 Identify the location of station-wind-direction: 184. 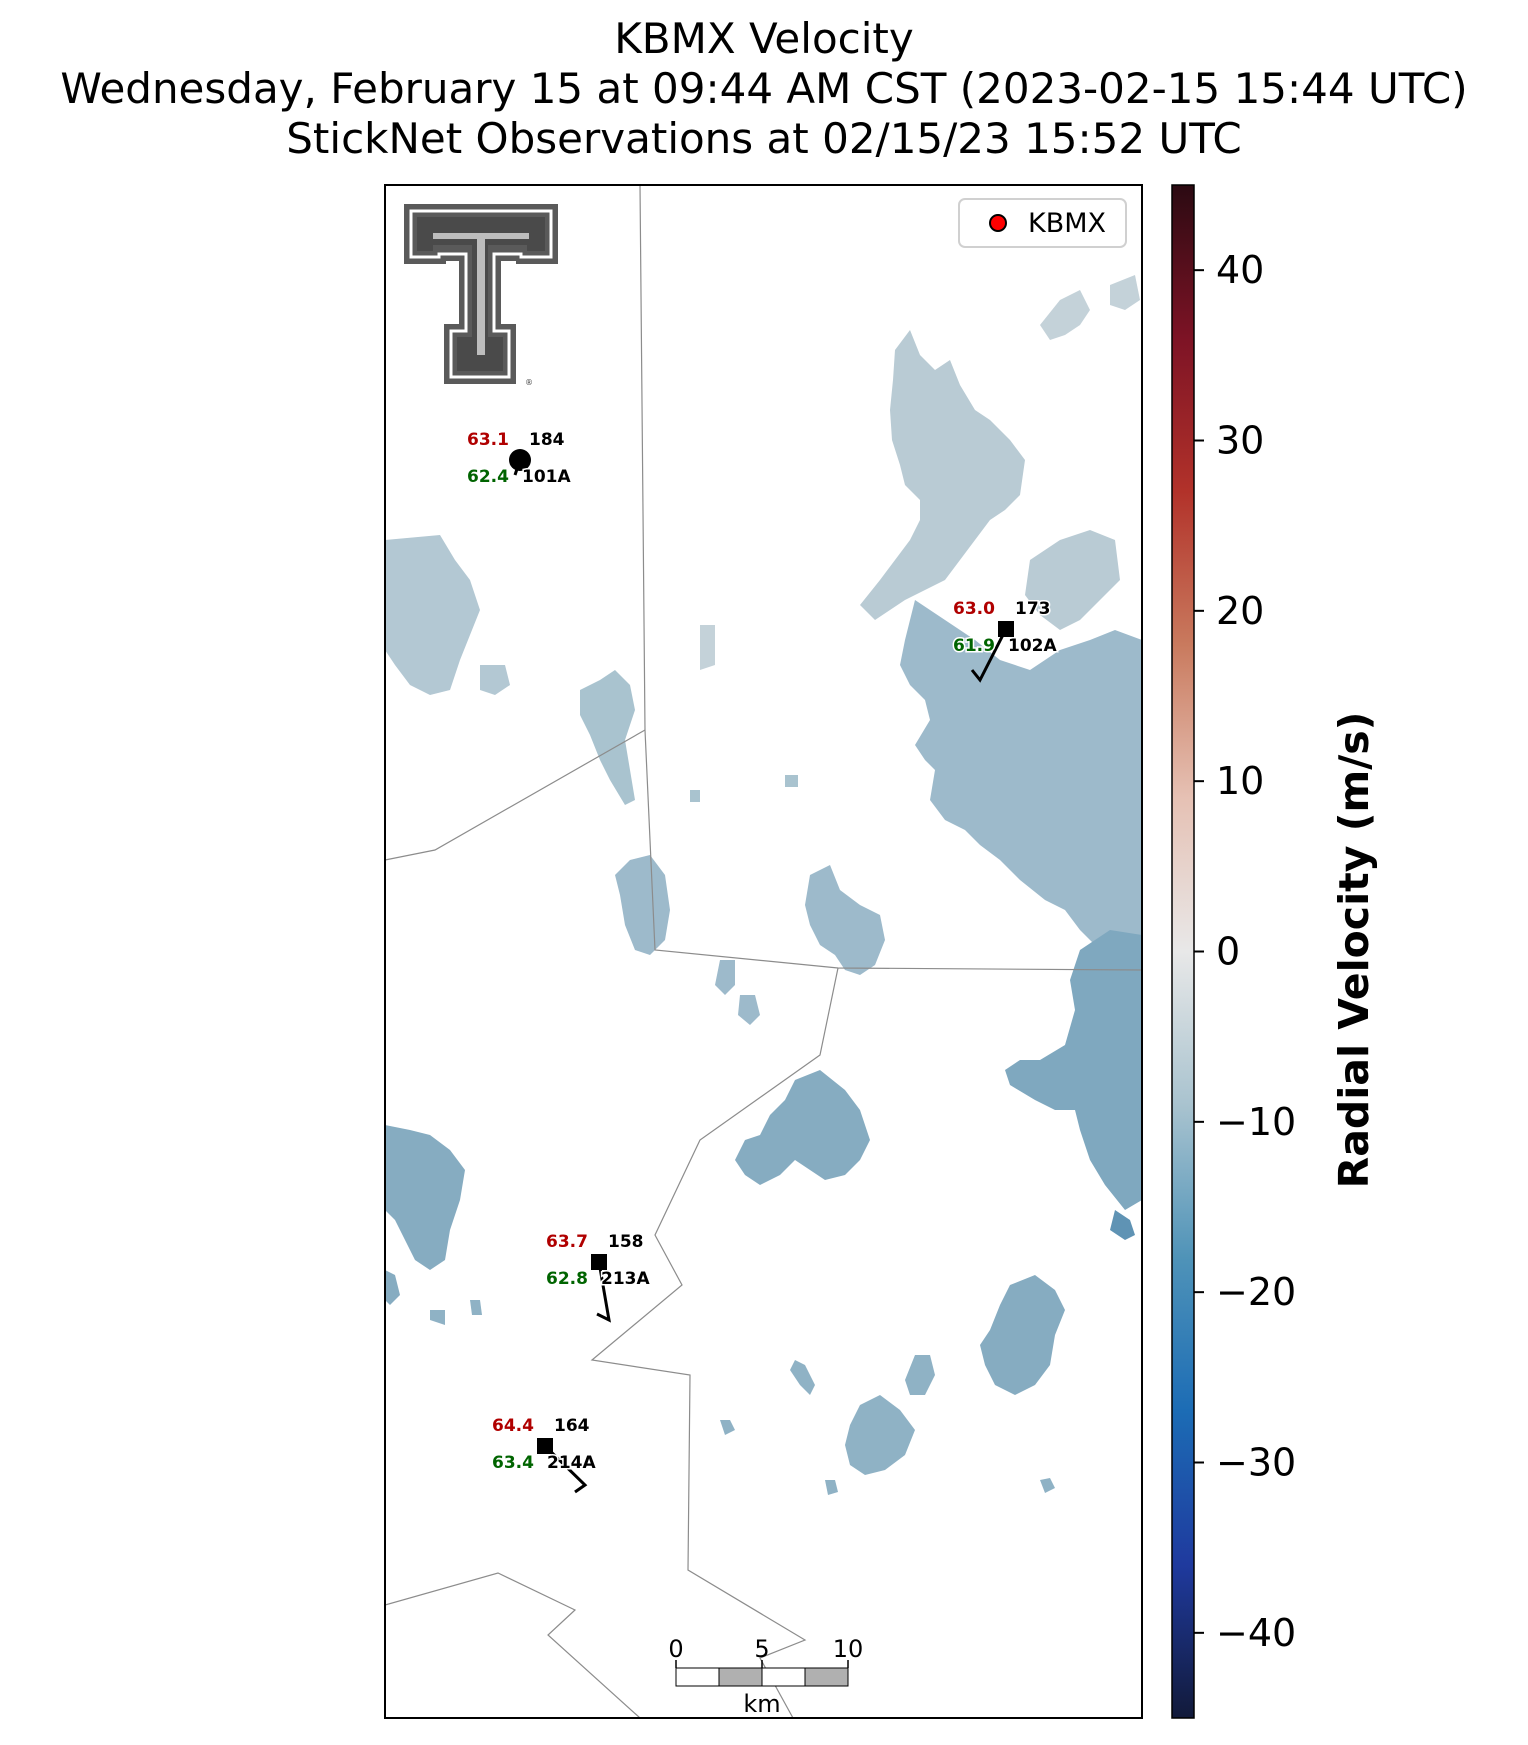
(547, 440).